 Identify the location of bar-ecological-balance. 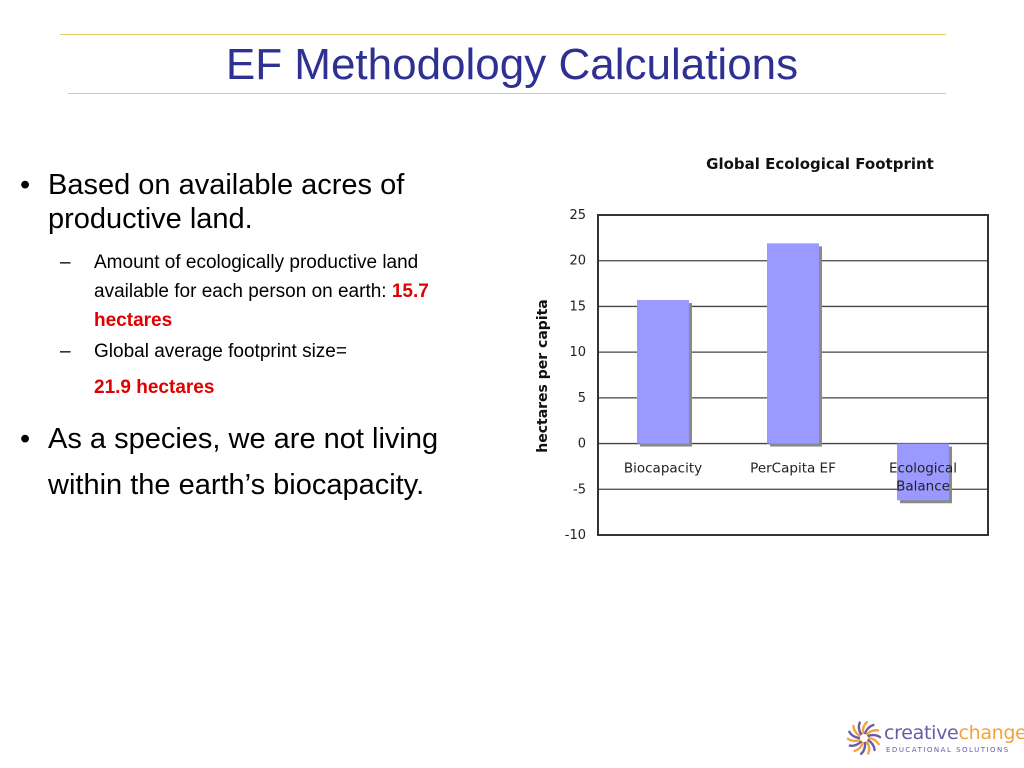
(923, 472).